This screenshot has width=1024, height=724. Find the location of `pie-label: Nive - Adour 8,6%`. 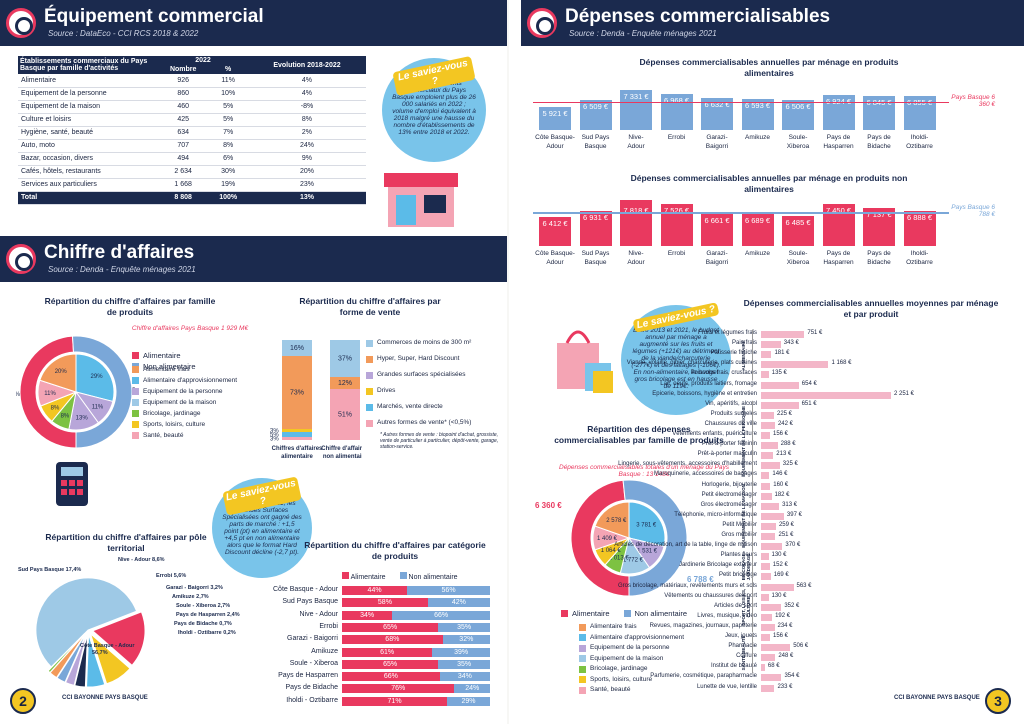

pie-label: Nive - Adour 8,6% is located at coordinates (141, 560).